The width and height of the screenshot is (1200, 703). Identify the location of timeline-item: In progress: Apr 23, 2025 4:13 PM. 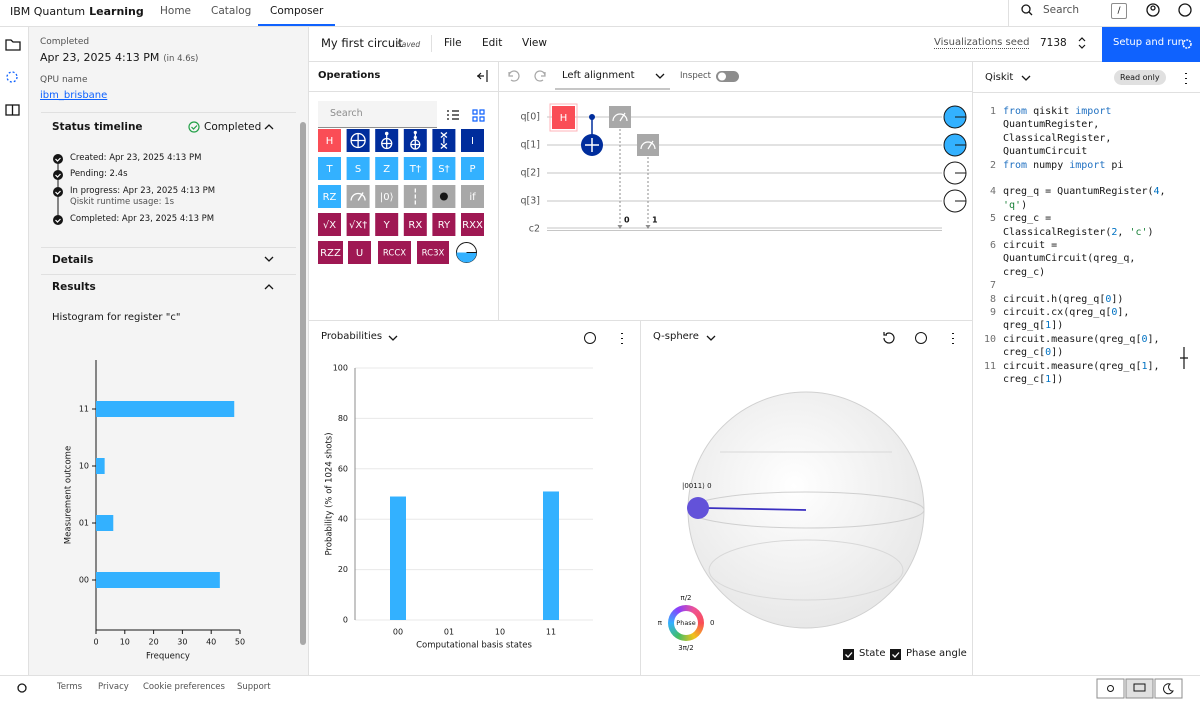
(143, 191).